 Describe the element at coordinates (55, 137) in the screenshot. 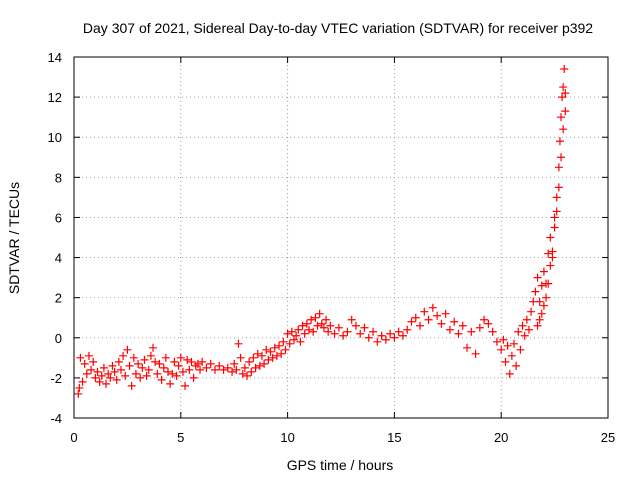

I see `y-tick-label: 10` at that location.